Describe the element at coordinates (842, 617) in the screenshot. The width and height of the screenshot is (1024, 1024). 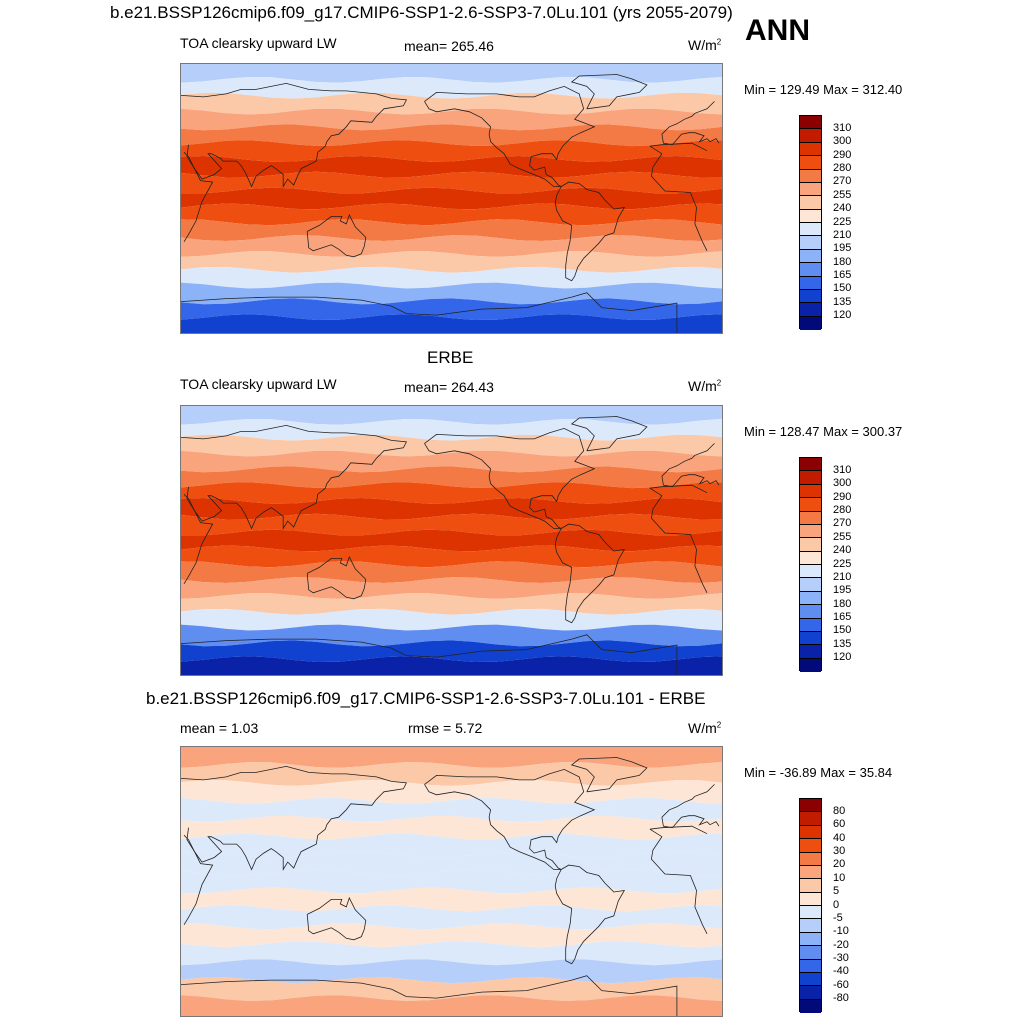
I see `colorbar-tick-label: 165` at that location.